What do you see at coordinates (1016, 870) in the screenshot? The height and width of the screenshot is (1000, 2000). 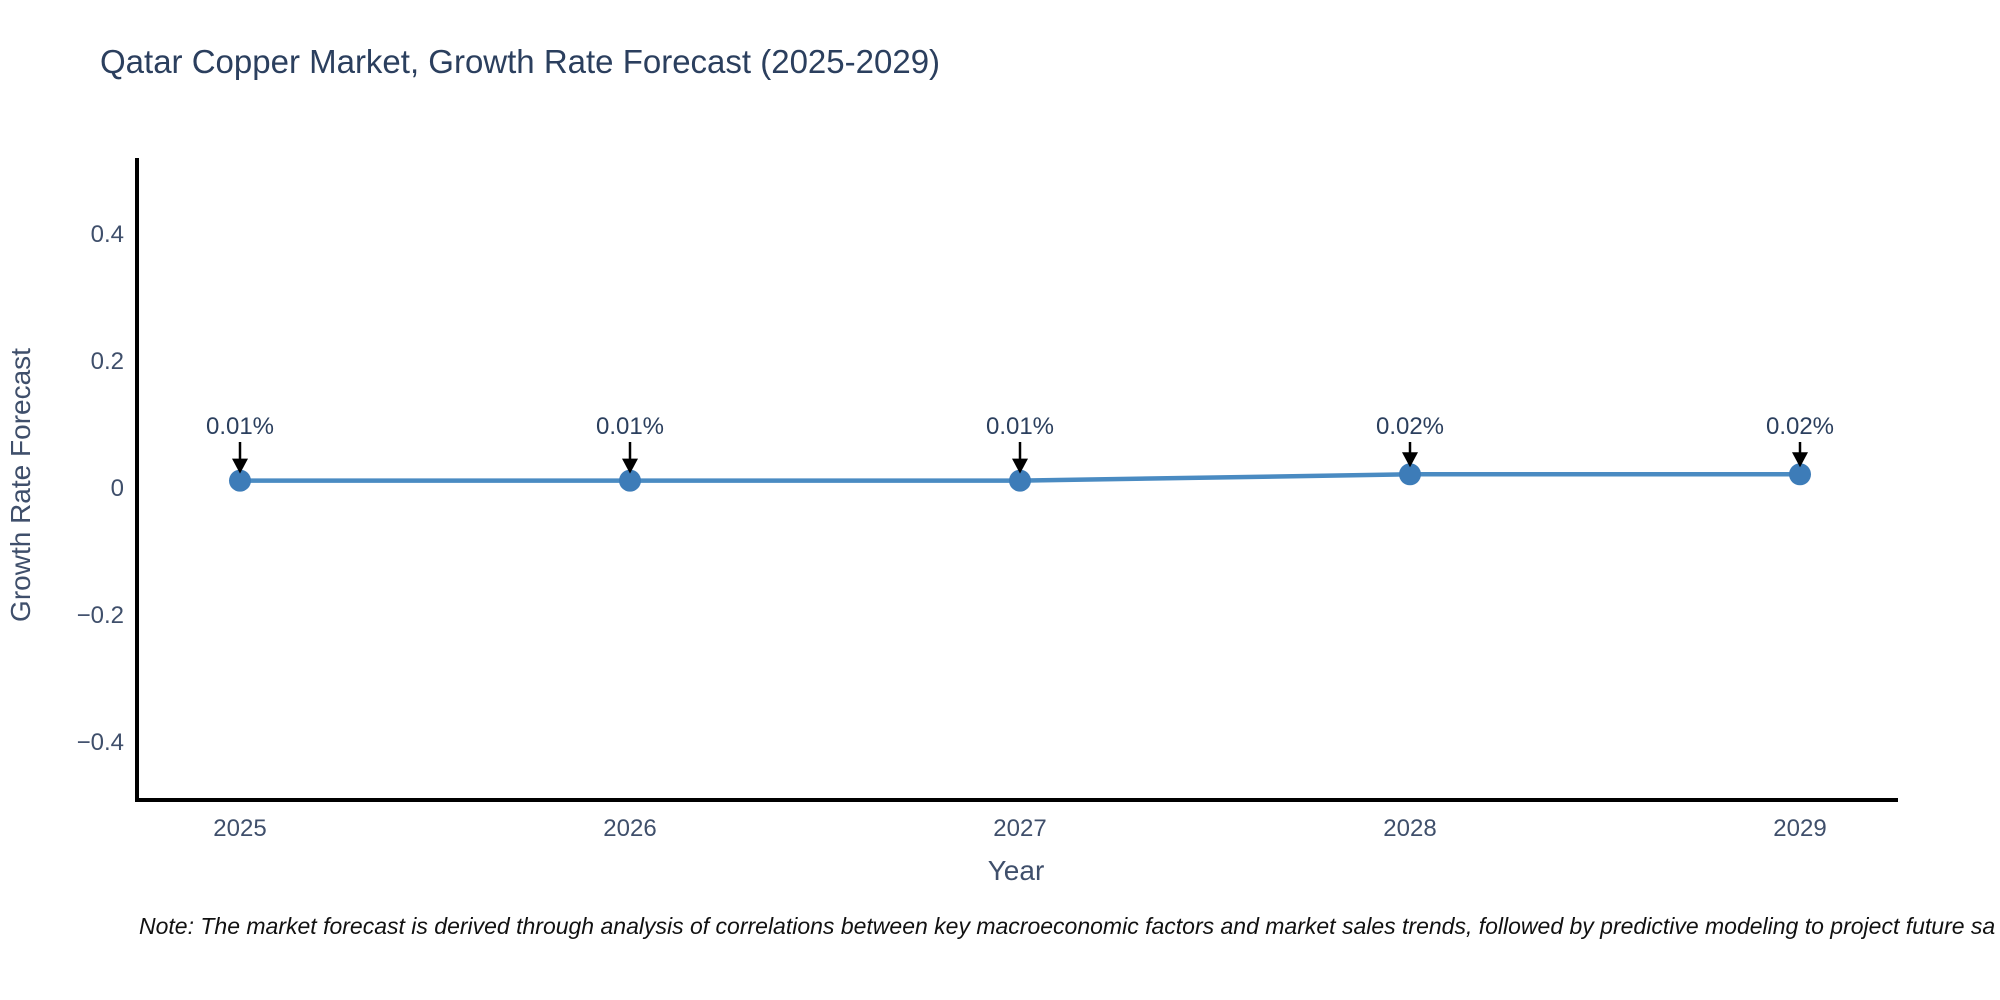 I see `x-axis-title: Year` at bounding box center [1016, 870].